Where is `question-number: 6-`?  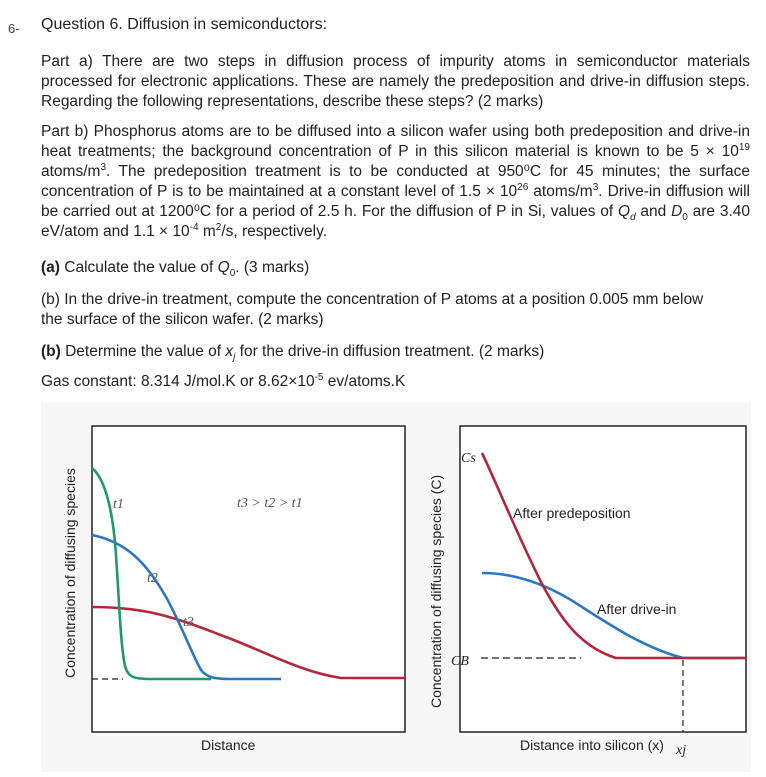 question-number: 6- is located at coordinates (14, 28).